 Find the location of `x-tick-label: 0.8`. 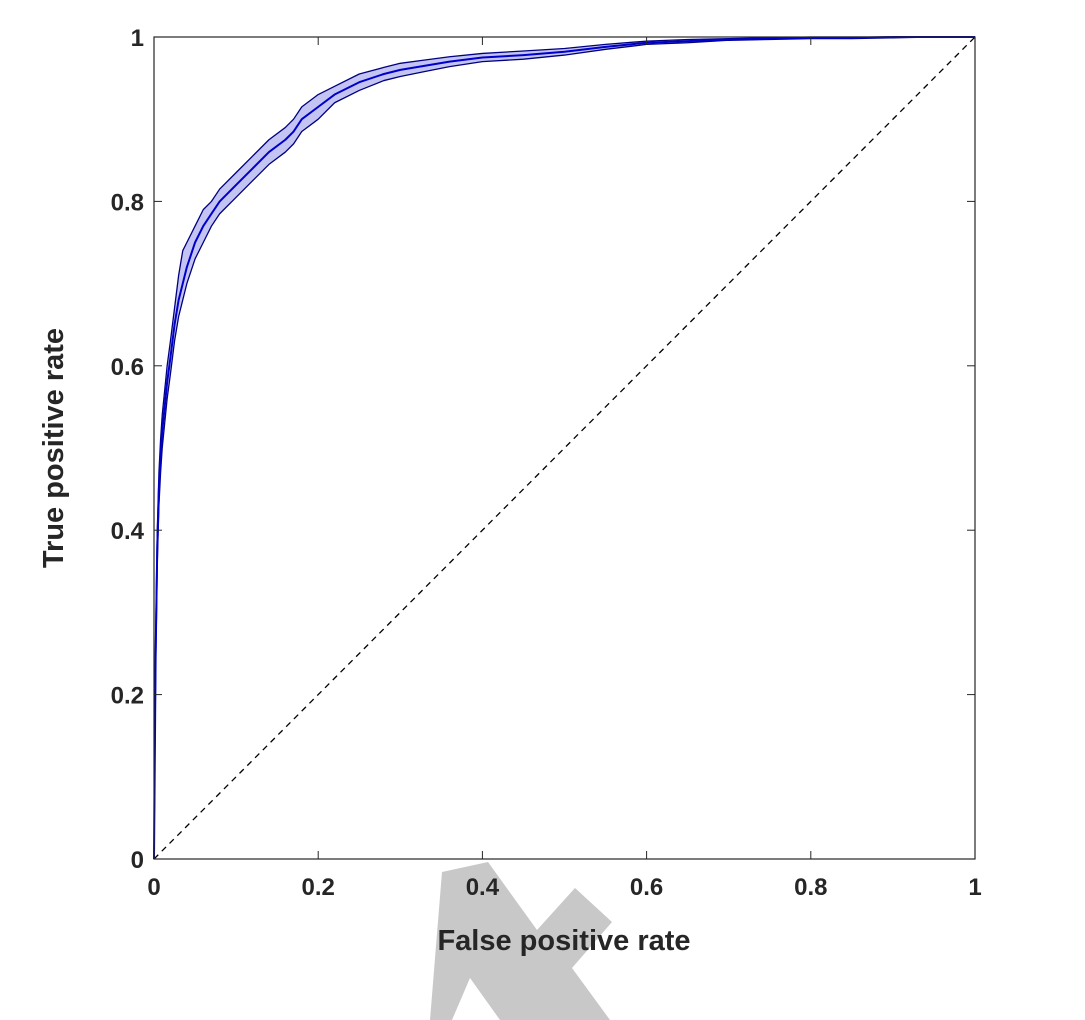

x-tick-label: 0.8 is located at coordinates (810, 887).